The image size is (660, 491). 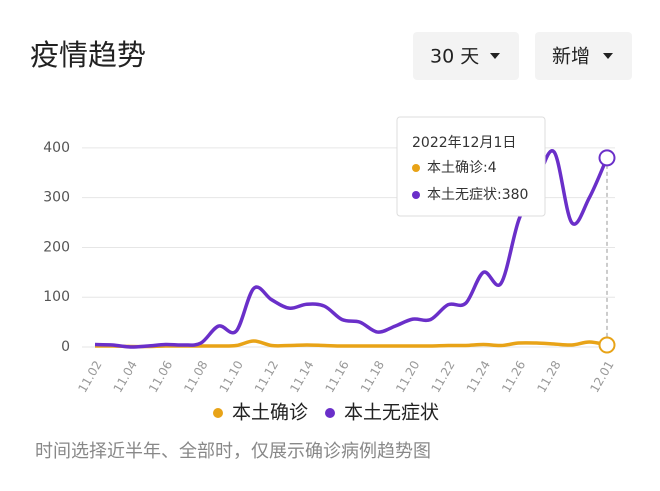 I want to click on x-tick-label: 11.04, so click(x=125, y=376).